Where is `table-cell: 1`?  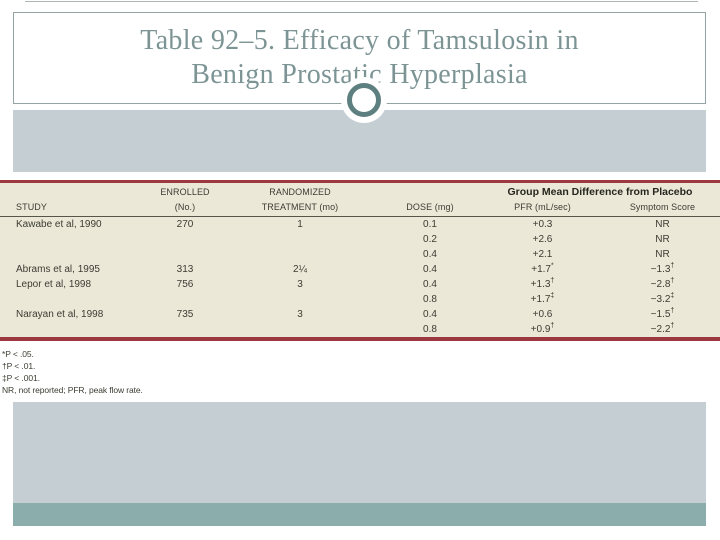 table-cell: 1 is located at coordinates (300, 224).